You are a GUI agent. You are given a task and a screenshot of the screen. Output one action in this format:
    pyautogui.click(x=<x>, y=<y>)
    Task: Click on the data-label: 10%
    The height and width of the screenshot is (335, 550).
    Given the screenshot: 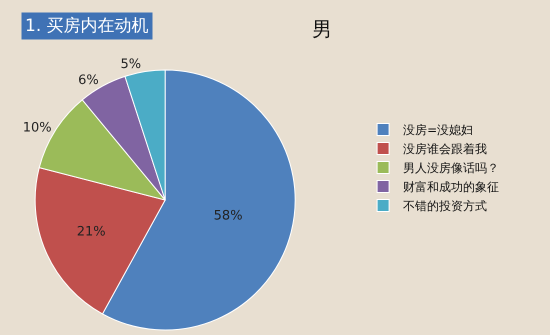 What is the action you would take?
    pyautogui.click(x=37, y=128)
    